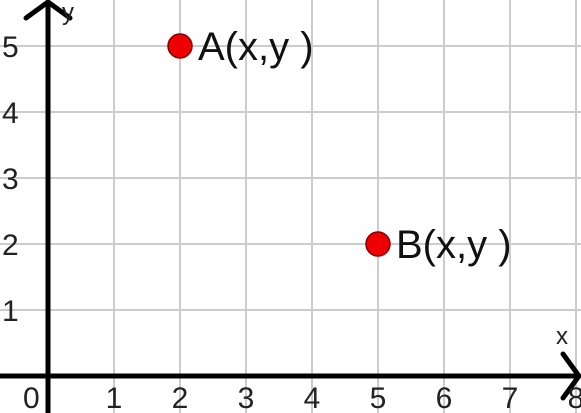 The width and height of the screenshot is (581, 413). Describe the element at coordinates (114, 397) in the screenshot. I see `x-tick-label: 1` at that location.